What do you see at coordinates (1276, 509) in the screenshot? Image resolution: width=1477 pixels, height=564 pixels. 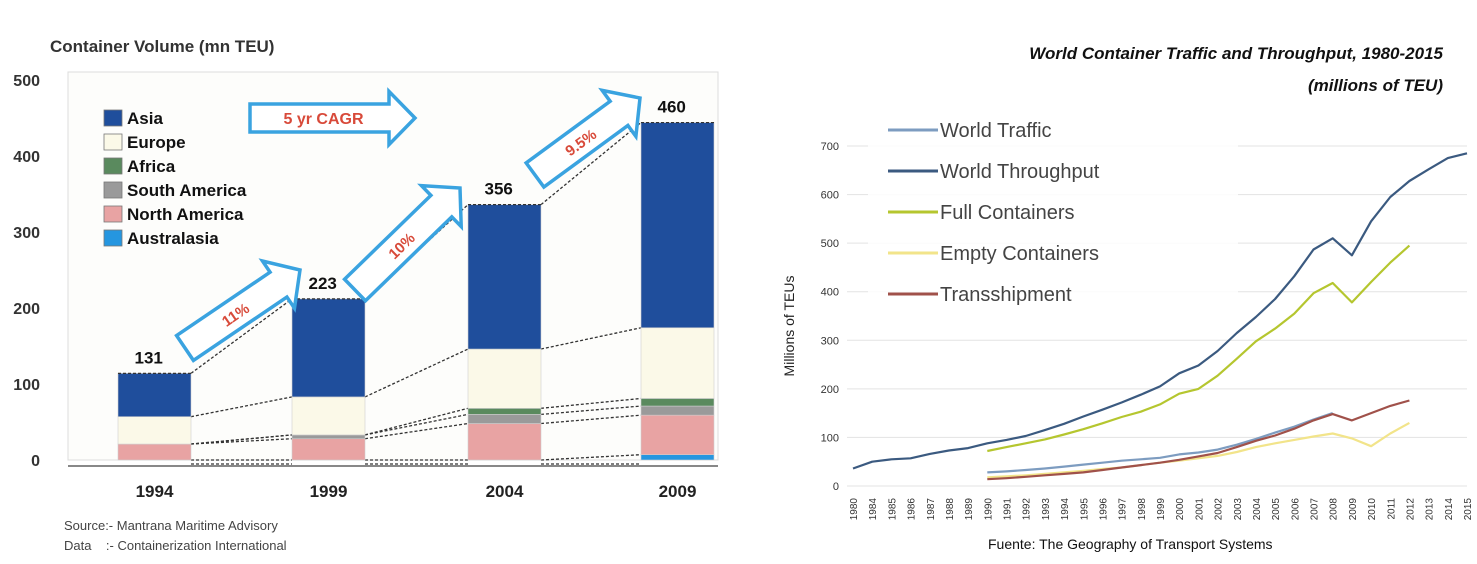 I see `x-tick-label: 2005` at bounding box center [1276, 509].